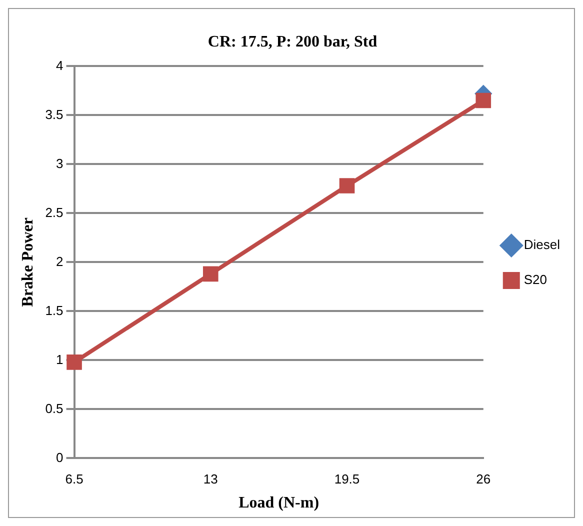  Describe the element at coordinates (54, 310) in the screenshot. I see `y-tick-label: 1.5` at that location.